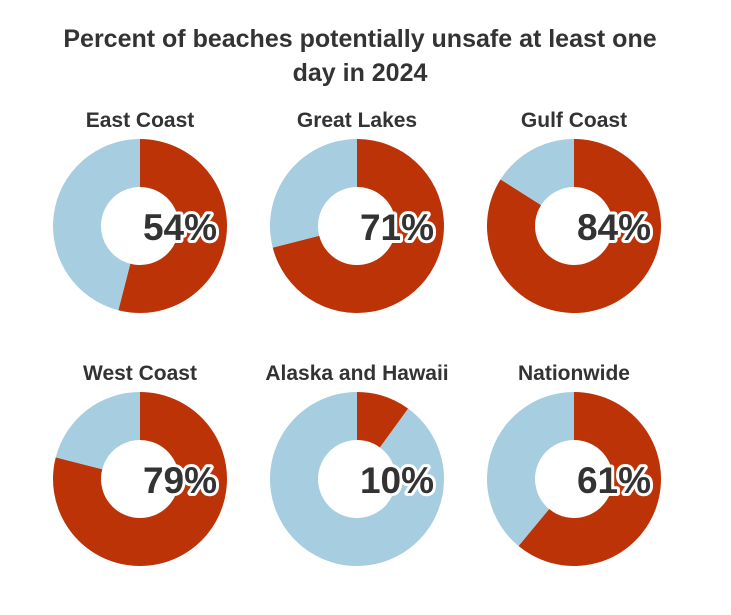 Image resolution: width=731 pixels, height=615 pixels. I want to click on panel-title-east-coast: East Coast, so click(140, 120).